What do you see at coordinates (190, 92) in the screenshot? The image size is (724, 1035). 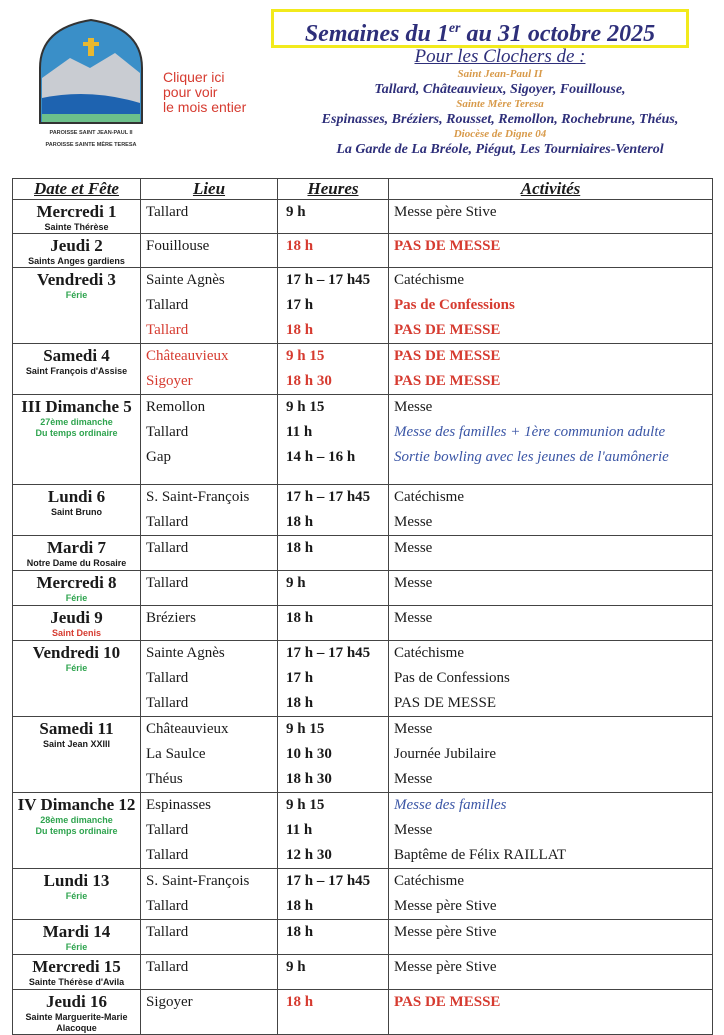 I see `link-line: pour voir` at bounding box center [190, 92].